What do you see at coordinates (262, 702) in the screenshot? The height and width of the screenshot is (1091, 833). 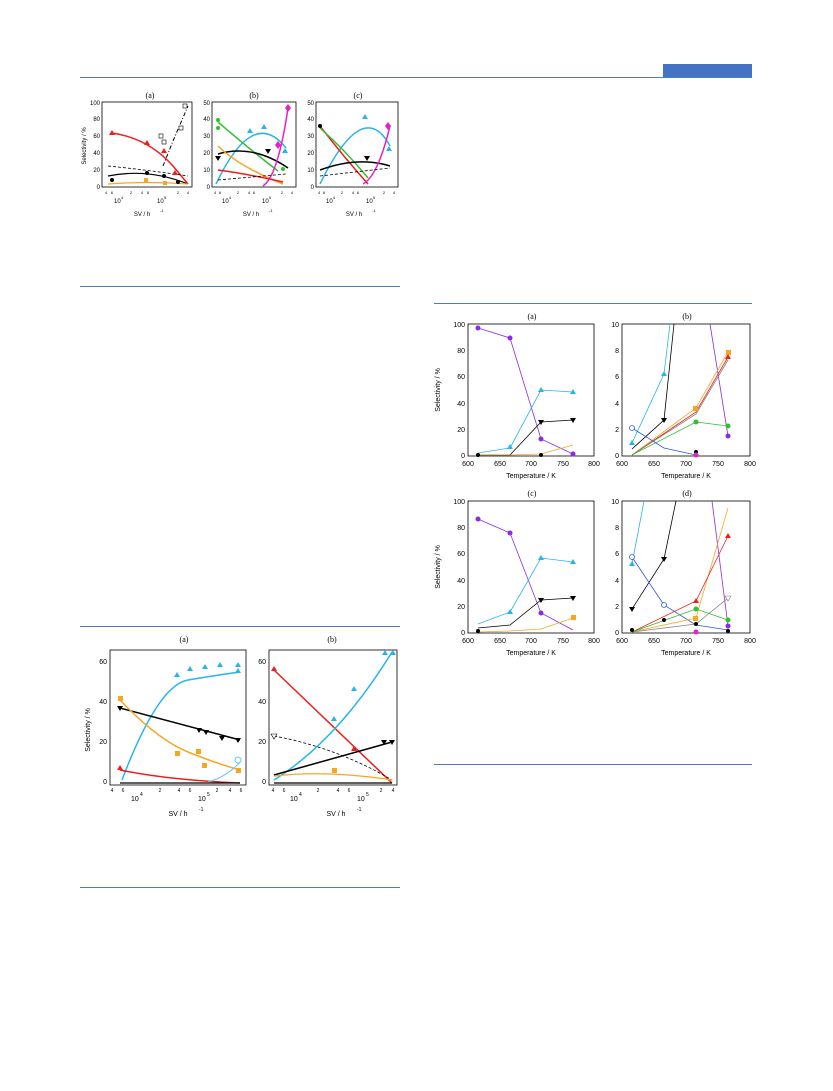 I see `y-tick: 40` at bounding box center [262, 702].